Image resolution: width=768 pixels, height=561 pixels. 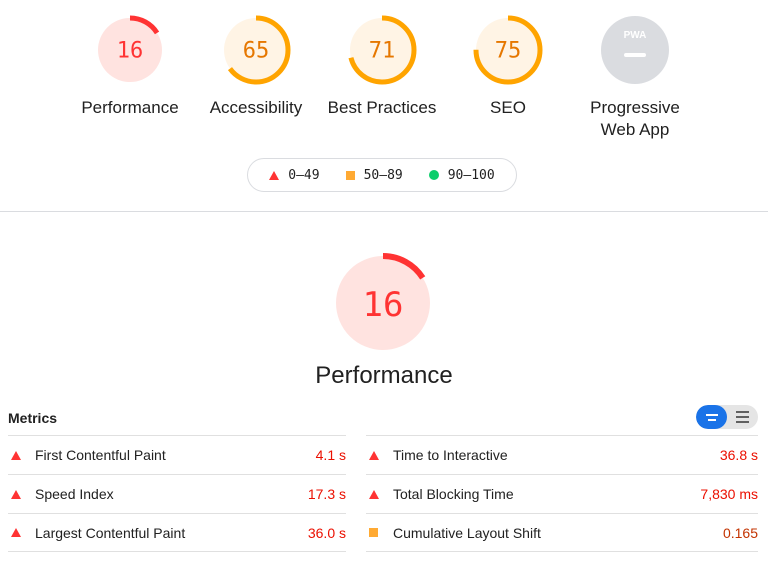 What do you see at coordinates (110, 532) in the screenshot?
I see `metric-name: Largest Contentful Paint` at bounding box center [110, 532].